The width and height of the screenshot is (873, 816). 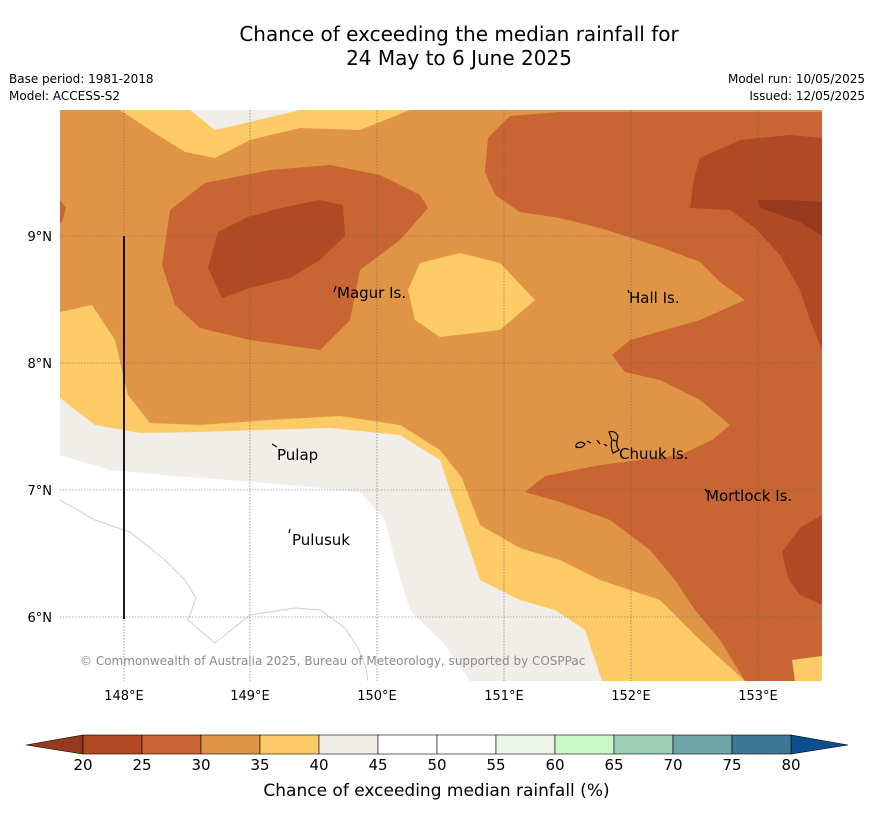 What do you see at coordinates (496, 765) in the screenshot?
I see `colorbar-tick-label: 55` at bounding box center [496, 765].